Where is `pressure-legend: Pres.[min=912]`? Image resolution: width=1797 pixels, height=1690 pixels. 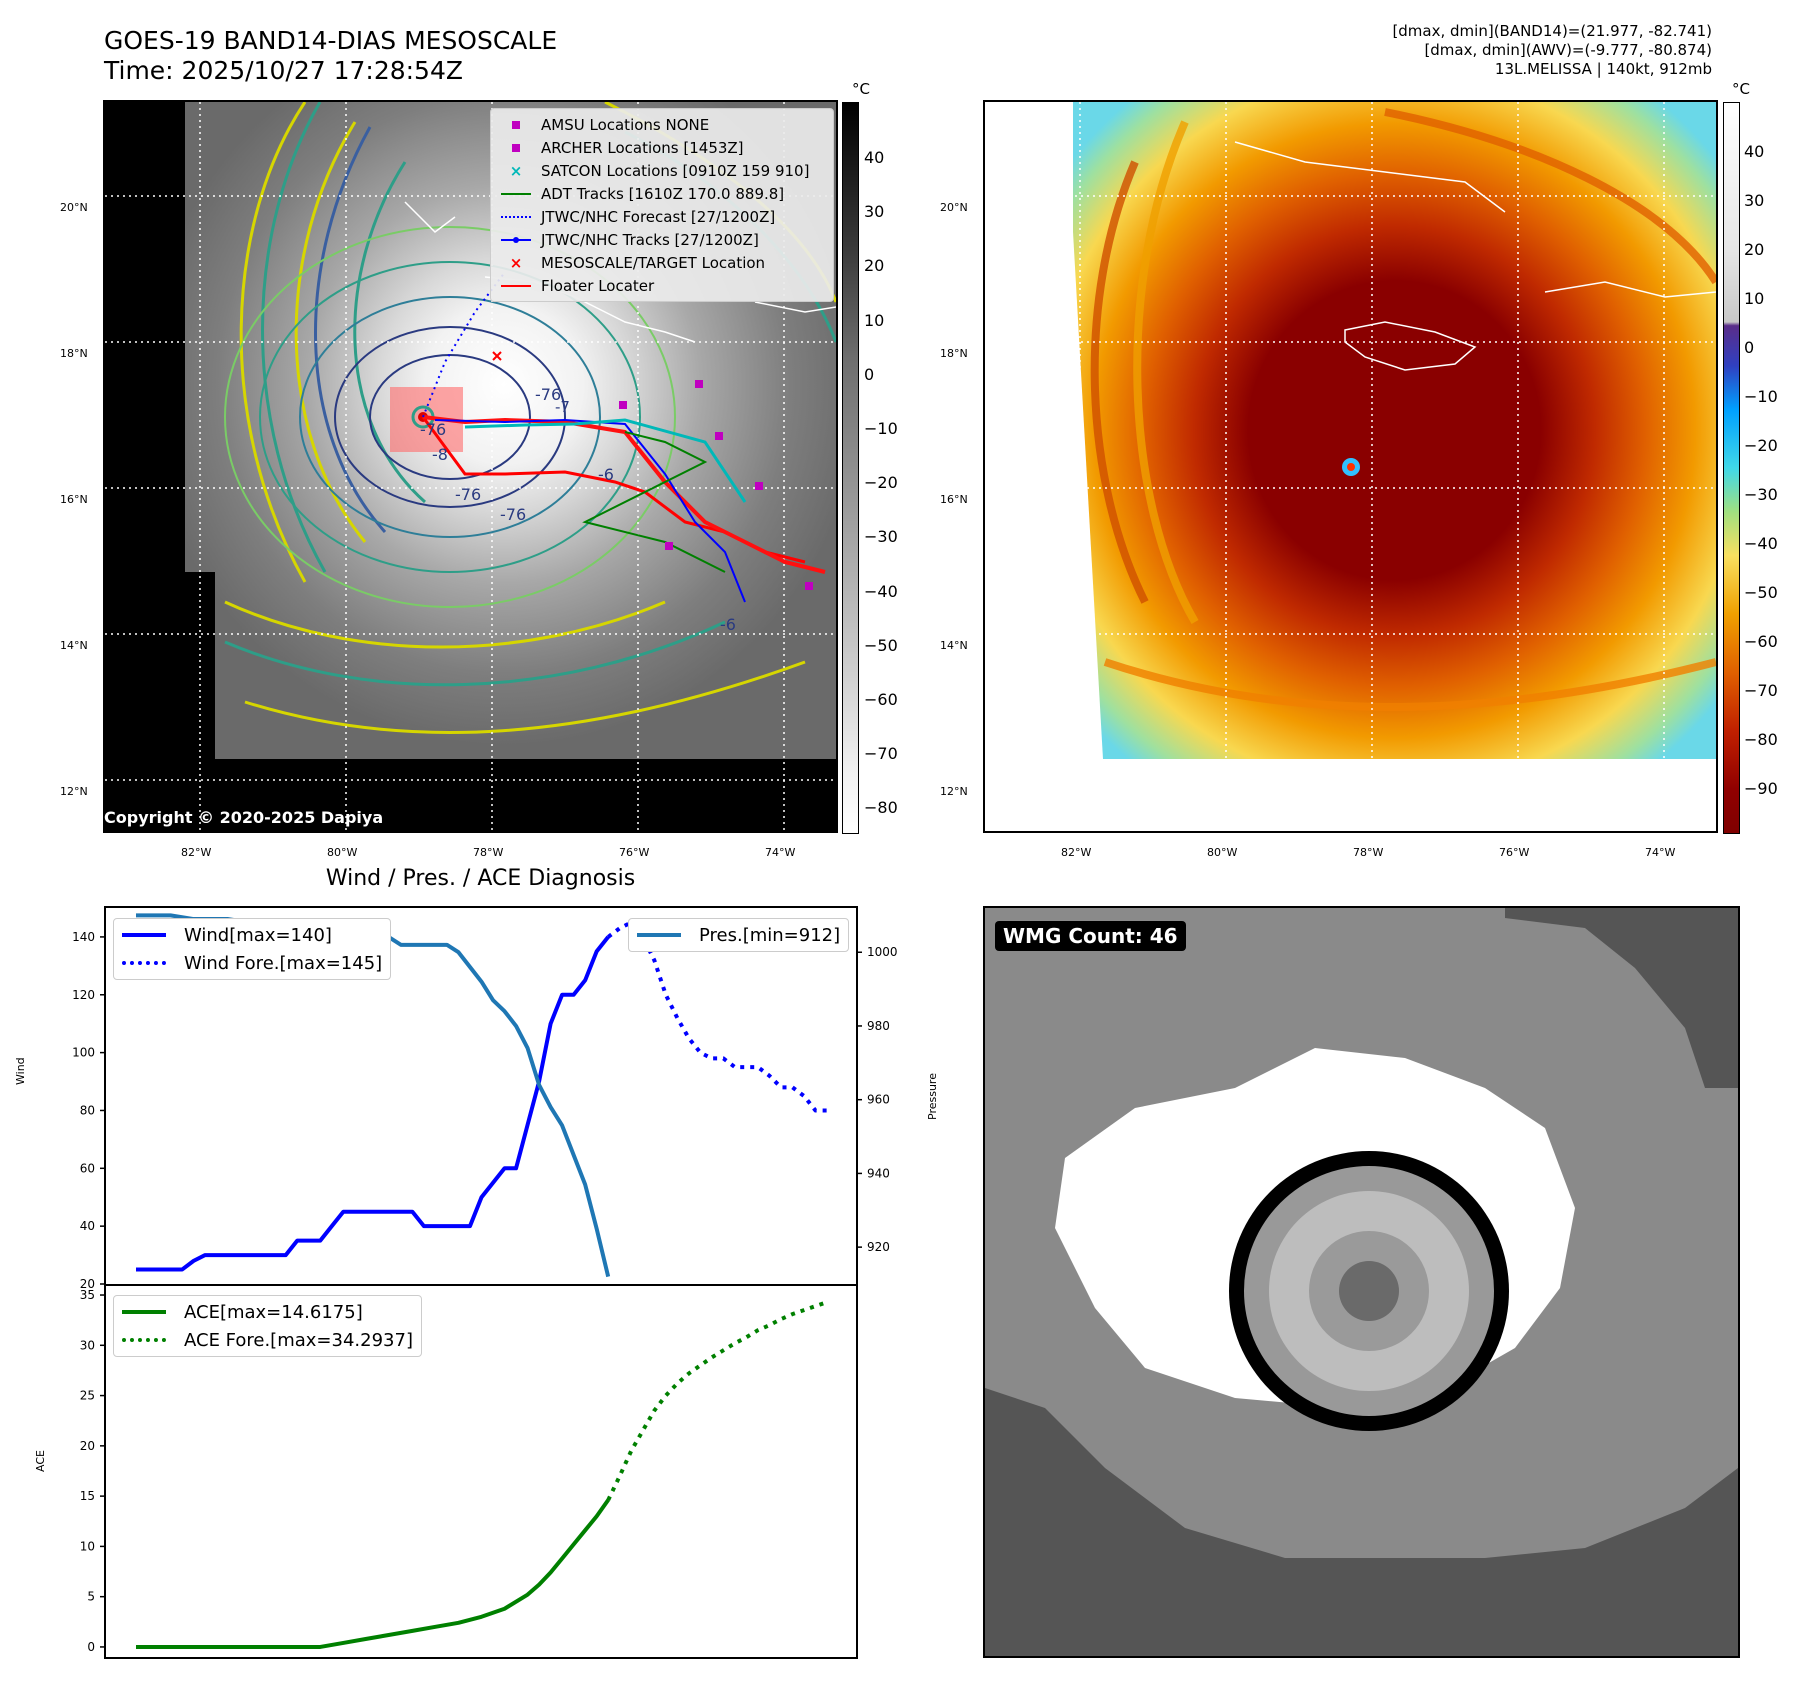
pressure-legend: Pres.[min=912] is located at coordinates (739, 935).